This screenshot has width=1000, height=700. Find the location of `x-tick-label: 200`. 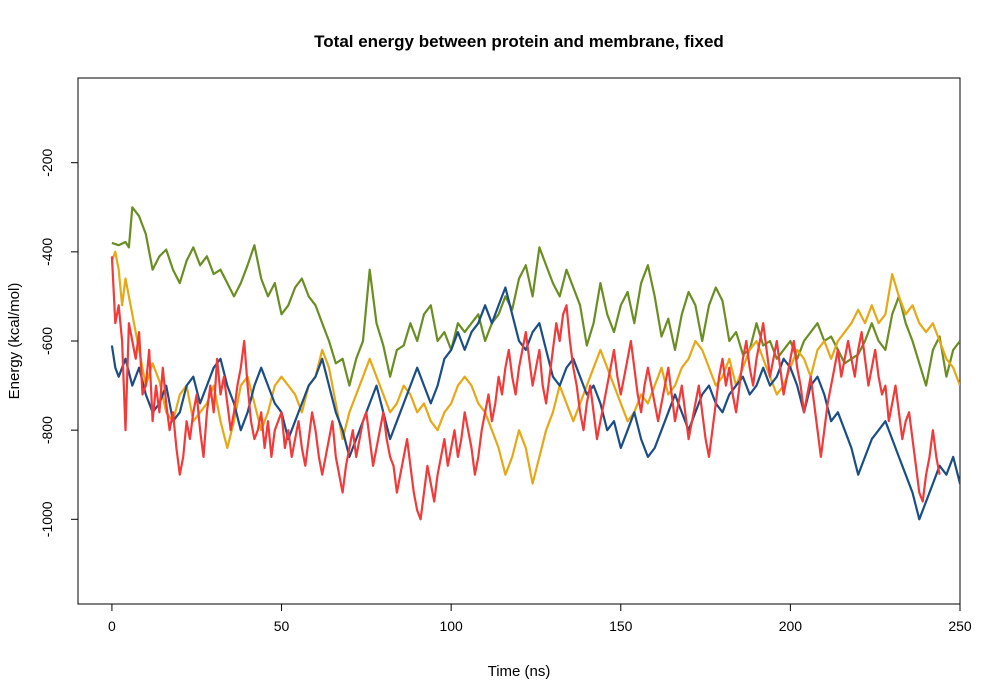

x-tick-label: 200 is located at coordinates (791, 626).